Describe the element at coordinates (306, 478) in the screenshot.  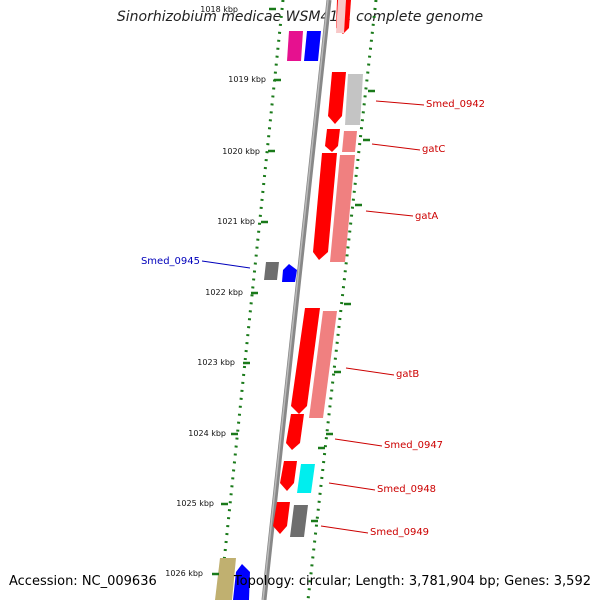
I see `gene-smed0948-cyan` at that location.